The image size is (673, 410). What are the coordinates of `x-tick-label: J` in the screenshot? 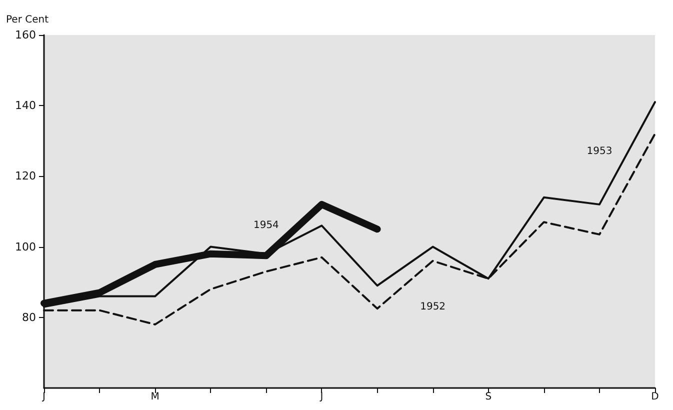 It's located at (44, 397).